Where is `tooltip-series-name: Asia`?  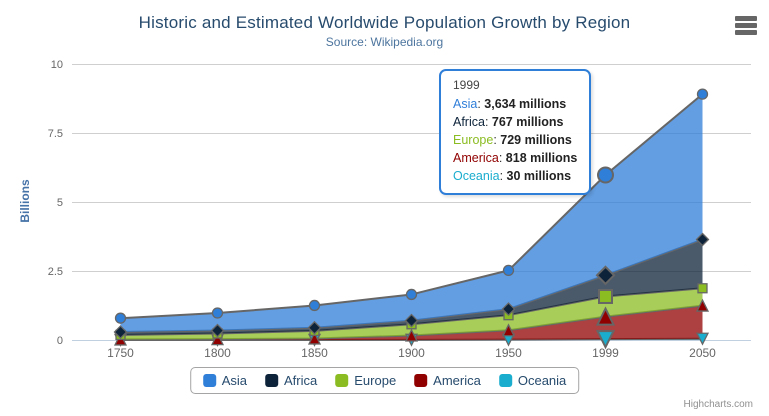
tooltip-series-name: Asia is located at coordinates (465, 104).